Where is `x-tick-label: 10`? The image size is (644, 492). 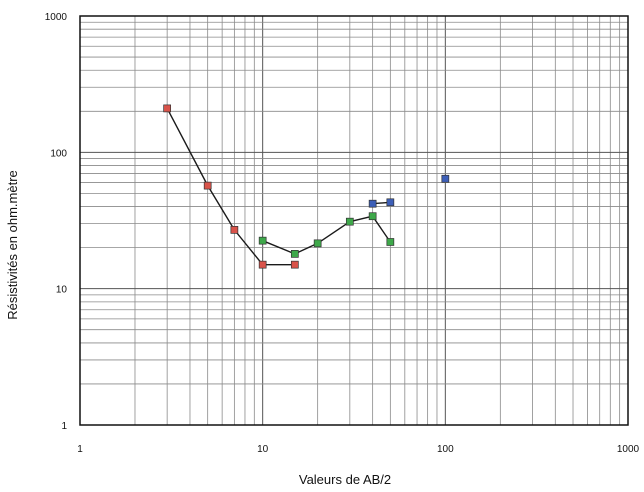 x-tick-label: 10 is located at coordinates (263, 449).